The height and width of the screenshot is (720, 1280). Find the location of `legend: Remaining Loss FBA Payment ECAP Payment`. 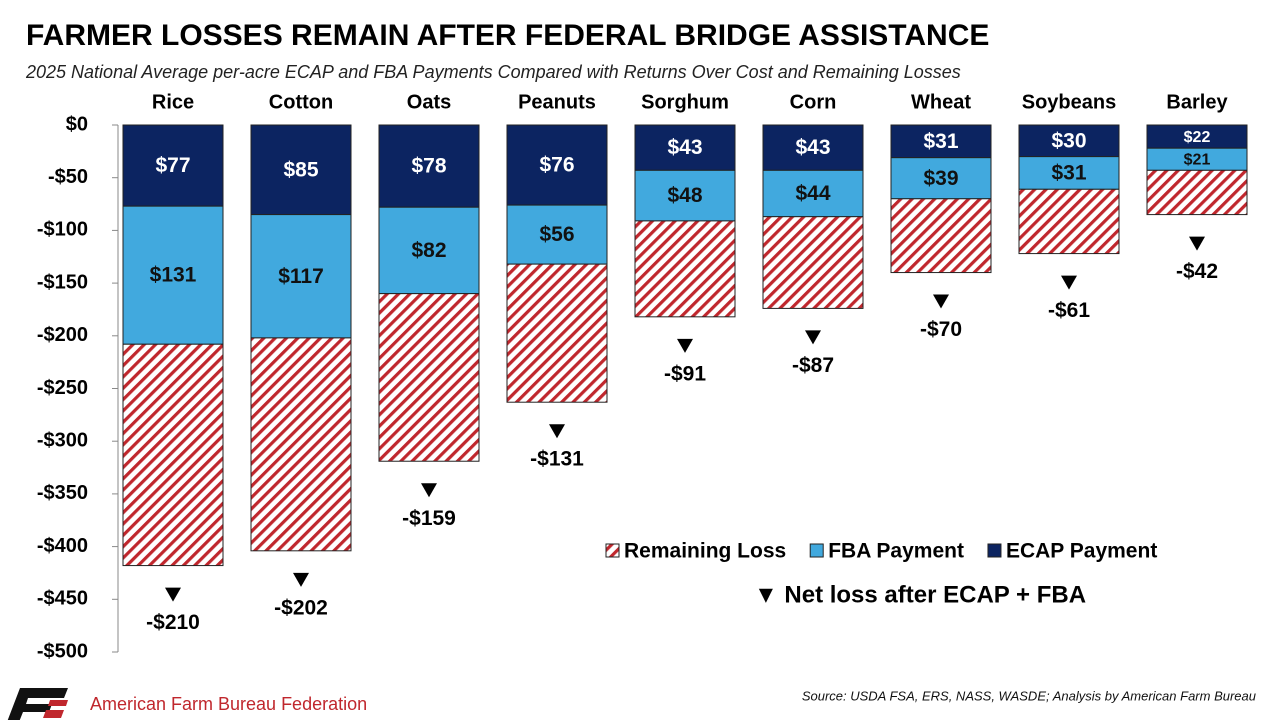

legend: Remaining Loss FBA Payment ECAP Payment is located at coordinates (881, 551).